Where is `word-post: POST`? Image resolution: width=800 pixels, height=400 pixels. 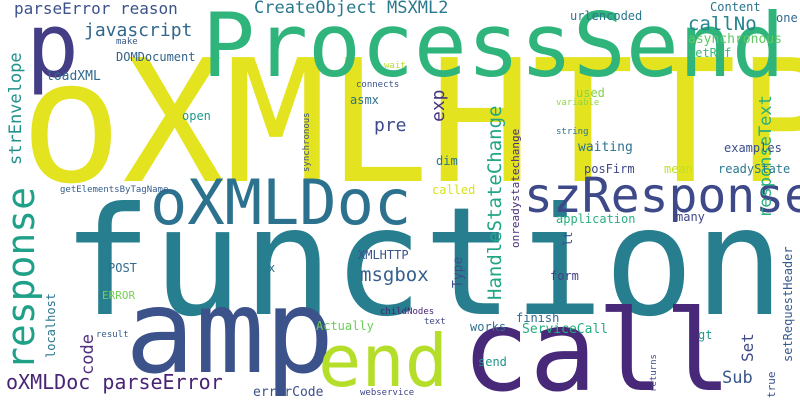
word-post: POST is located at coordinates (122, 268).